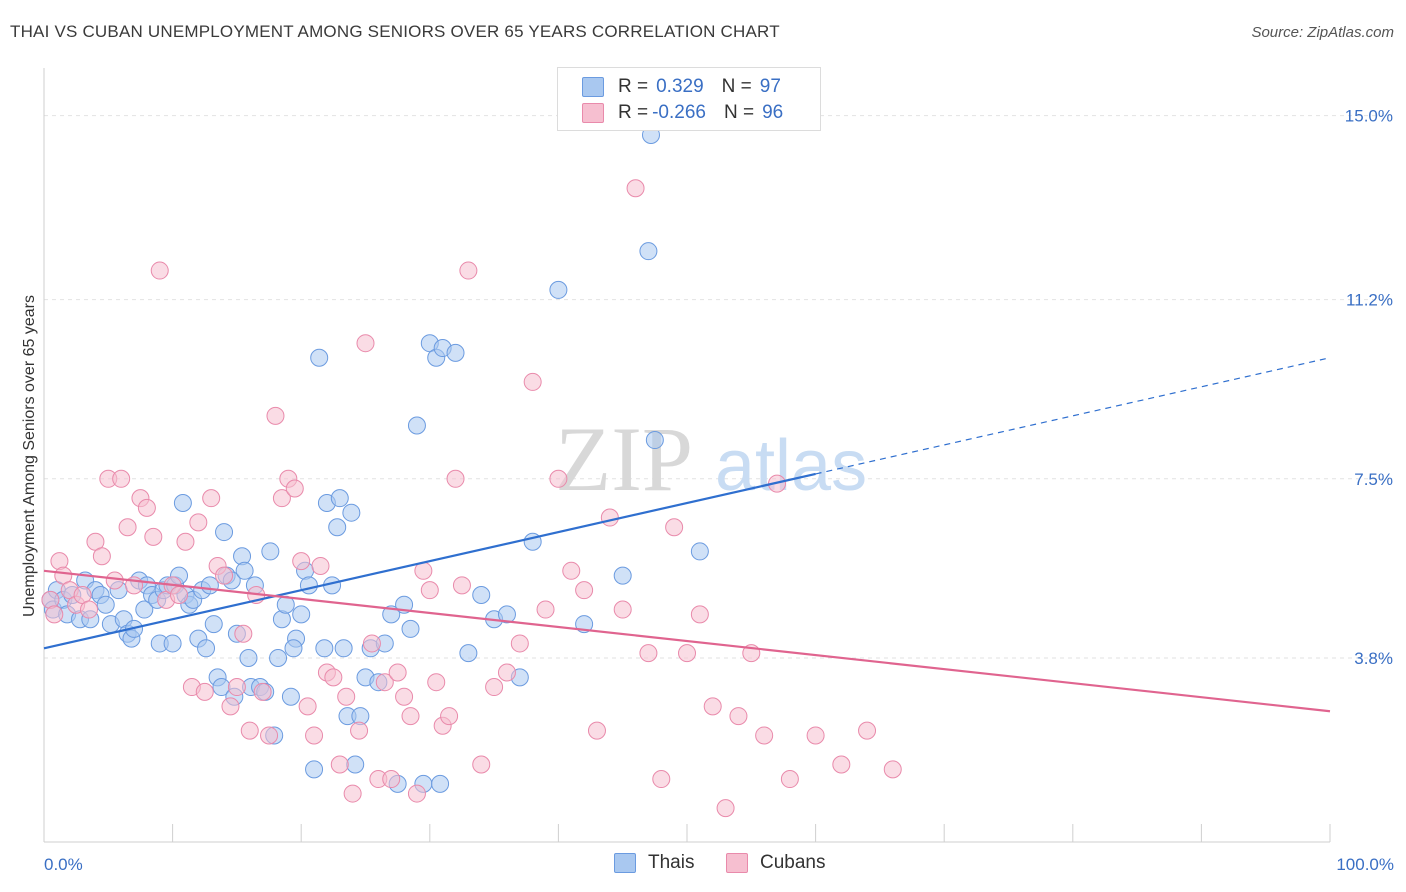 This screenshot has width=1406, height=892. Describe the element at coordinates (624, 459) in the screenshot. I see `watermark-zip: ZIP` at that location.